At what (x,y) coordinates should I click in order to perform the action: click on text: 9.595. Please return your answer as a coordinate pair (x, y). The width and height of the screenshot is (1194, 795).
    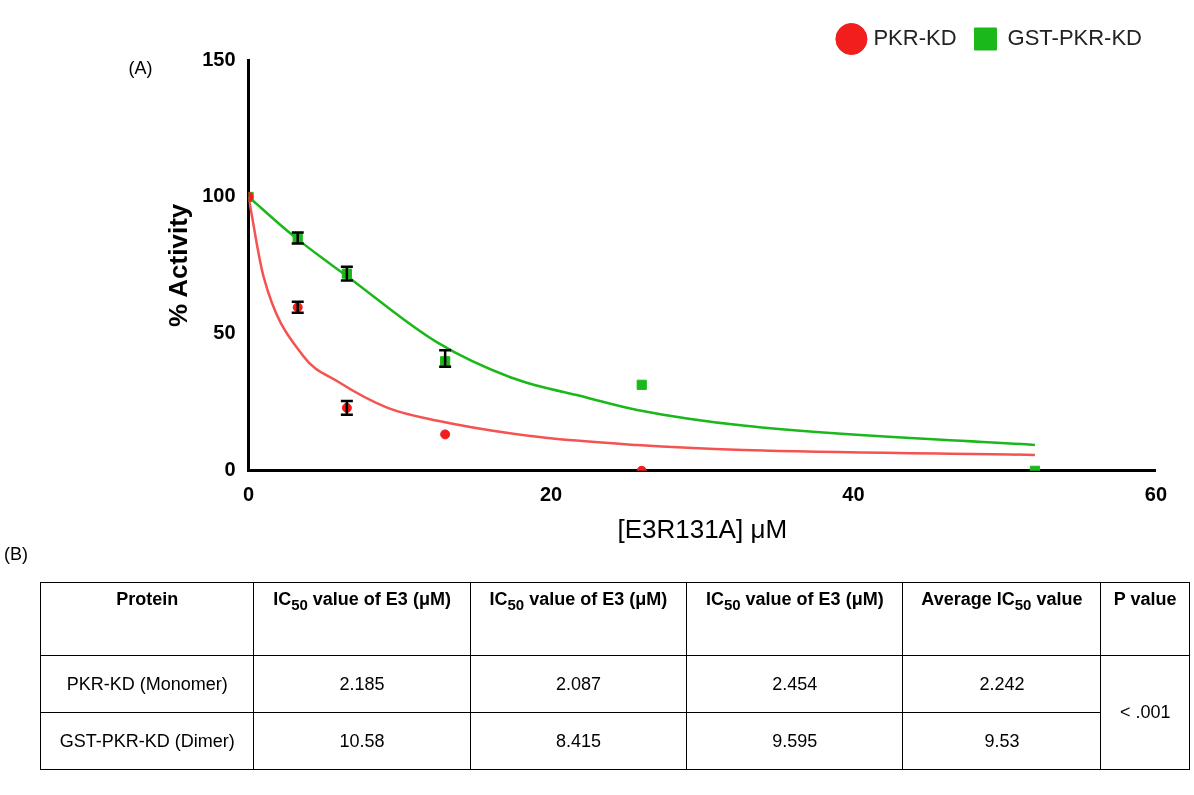
    Looking at the image, I should click on (794, 741).